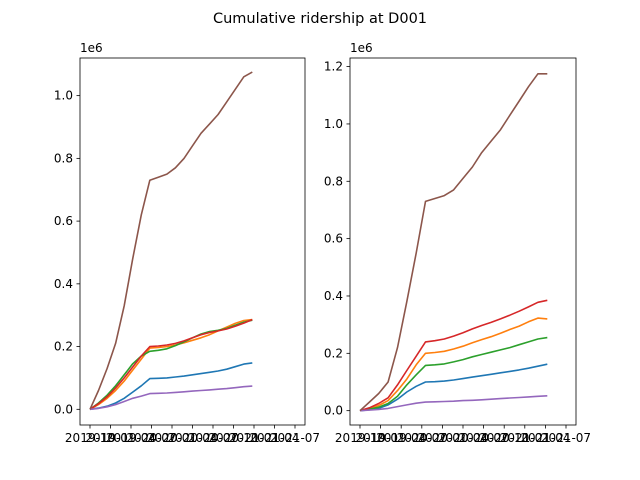 This screenshot has width=640, height=480. Describe the element at coordinates (333, 67) in the screenshot. I see `y-tick-label: 1.2` at that location.